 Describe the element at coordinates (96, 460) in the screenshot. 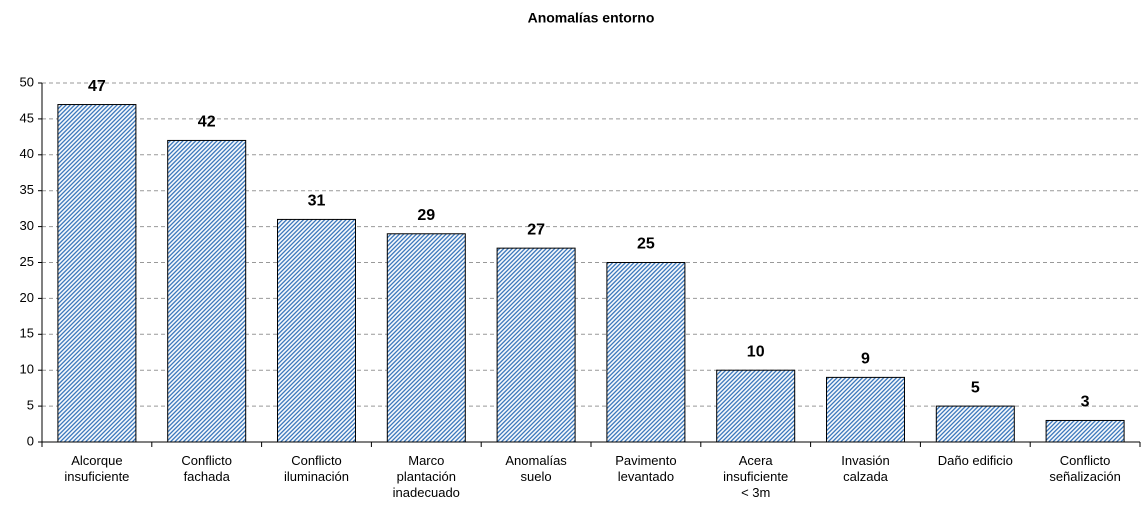

I see `x-tick-label-line: Alcorque` at that location.